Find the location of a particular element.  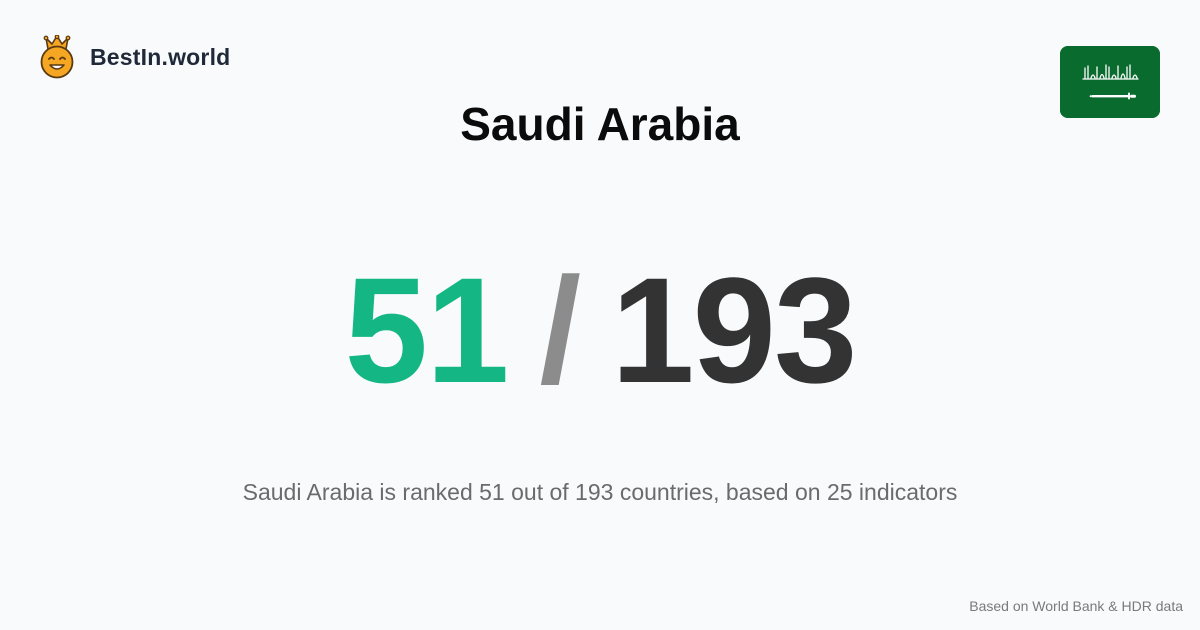

saudi-arabia-flag-icon is located at coordinates (1110, 82).